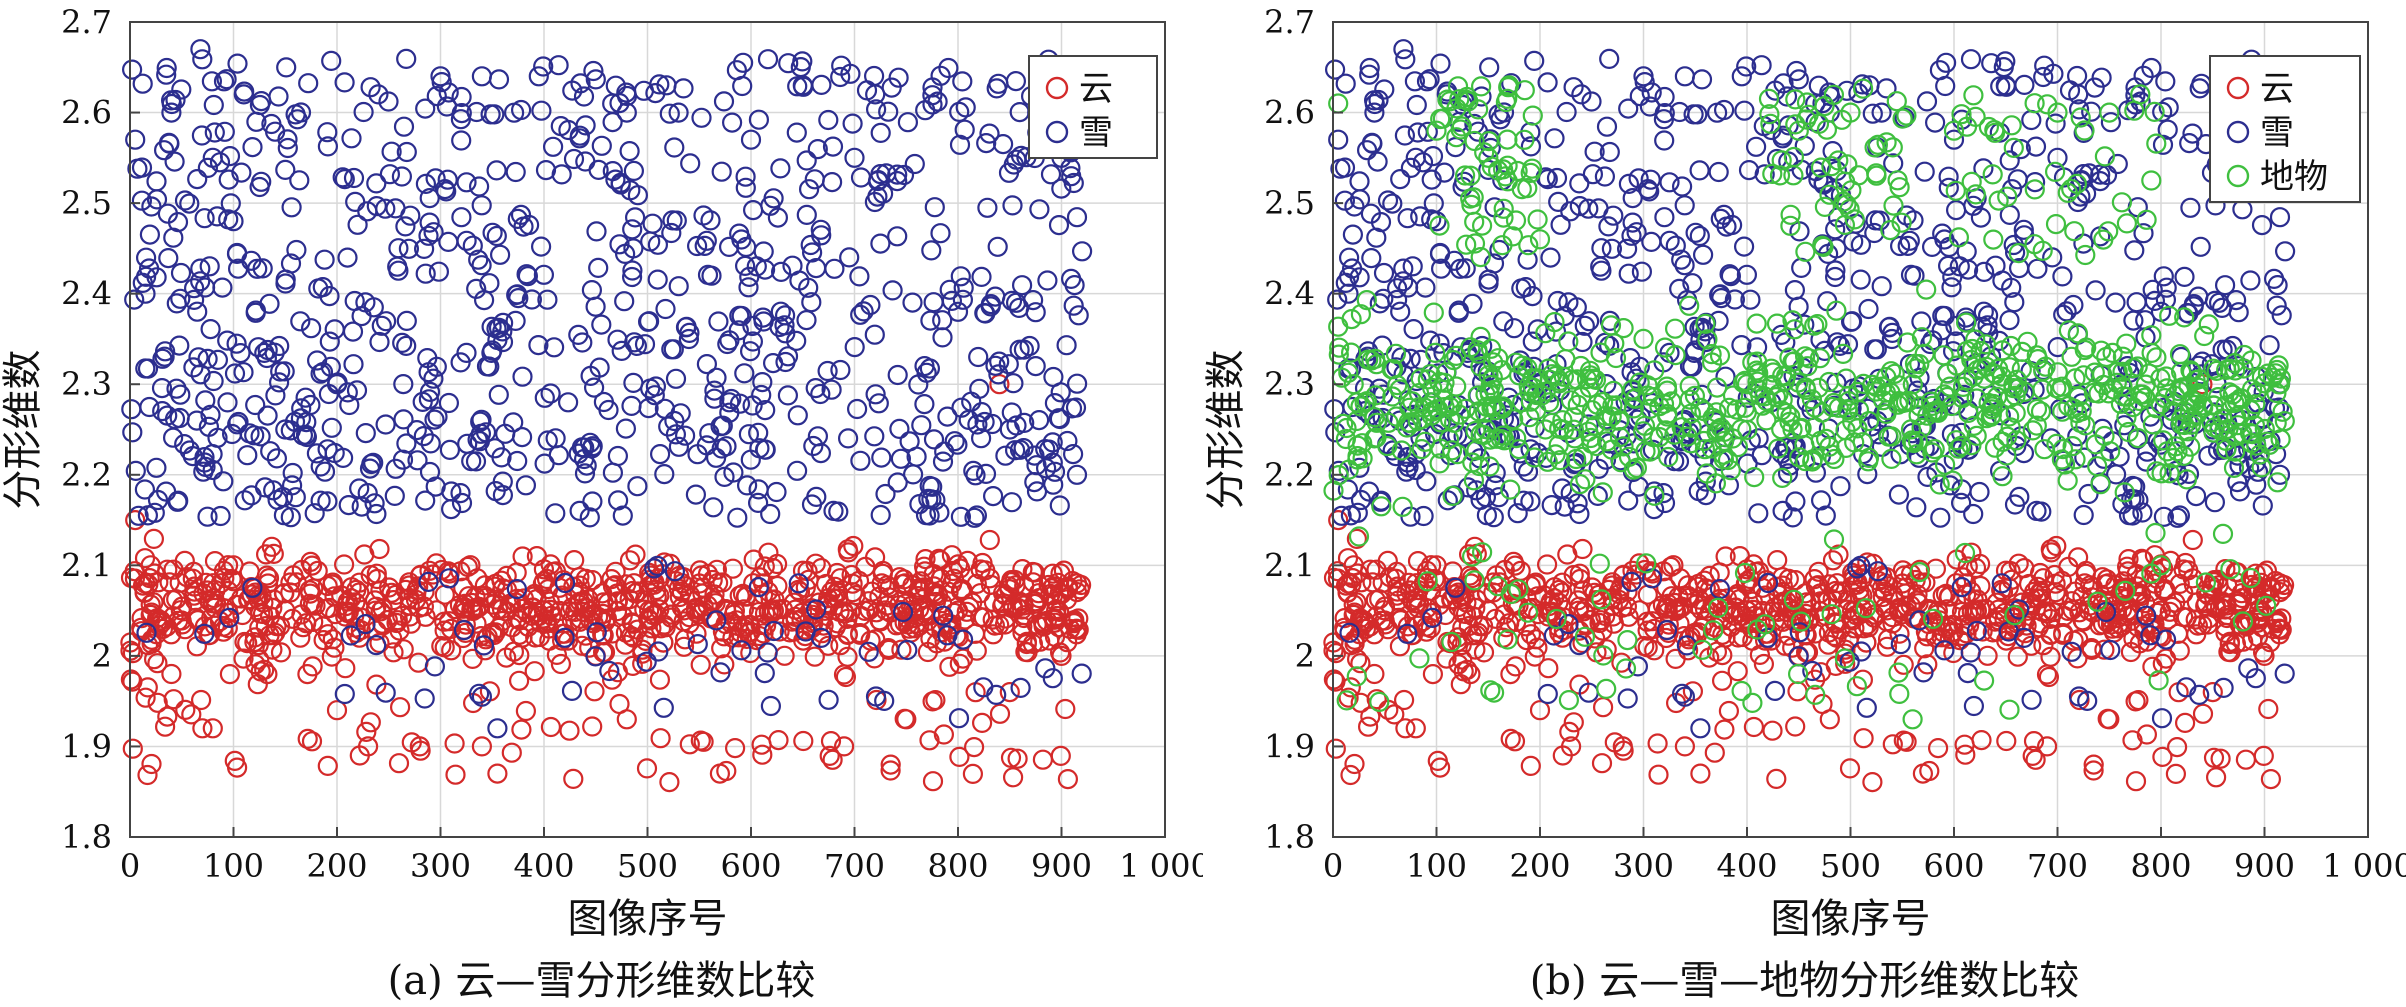  What do you see at coordinates (648, 918) in the screenshot?
I see `x-axis-label: 图像序号` at bounding box center [648, 918].